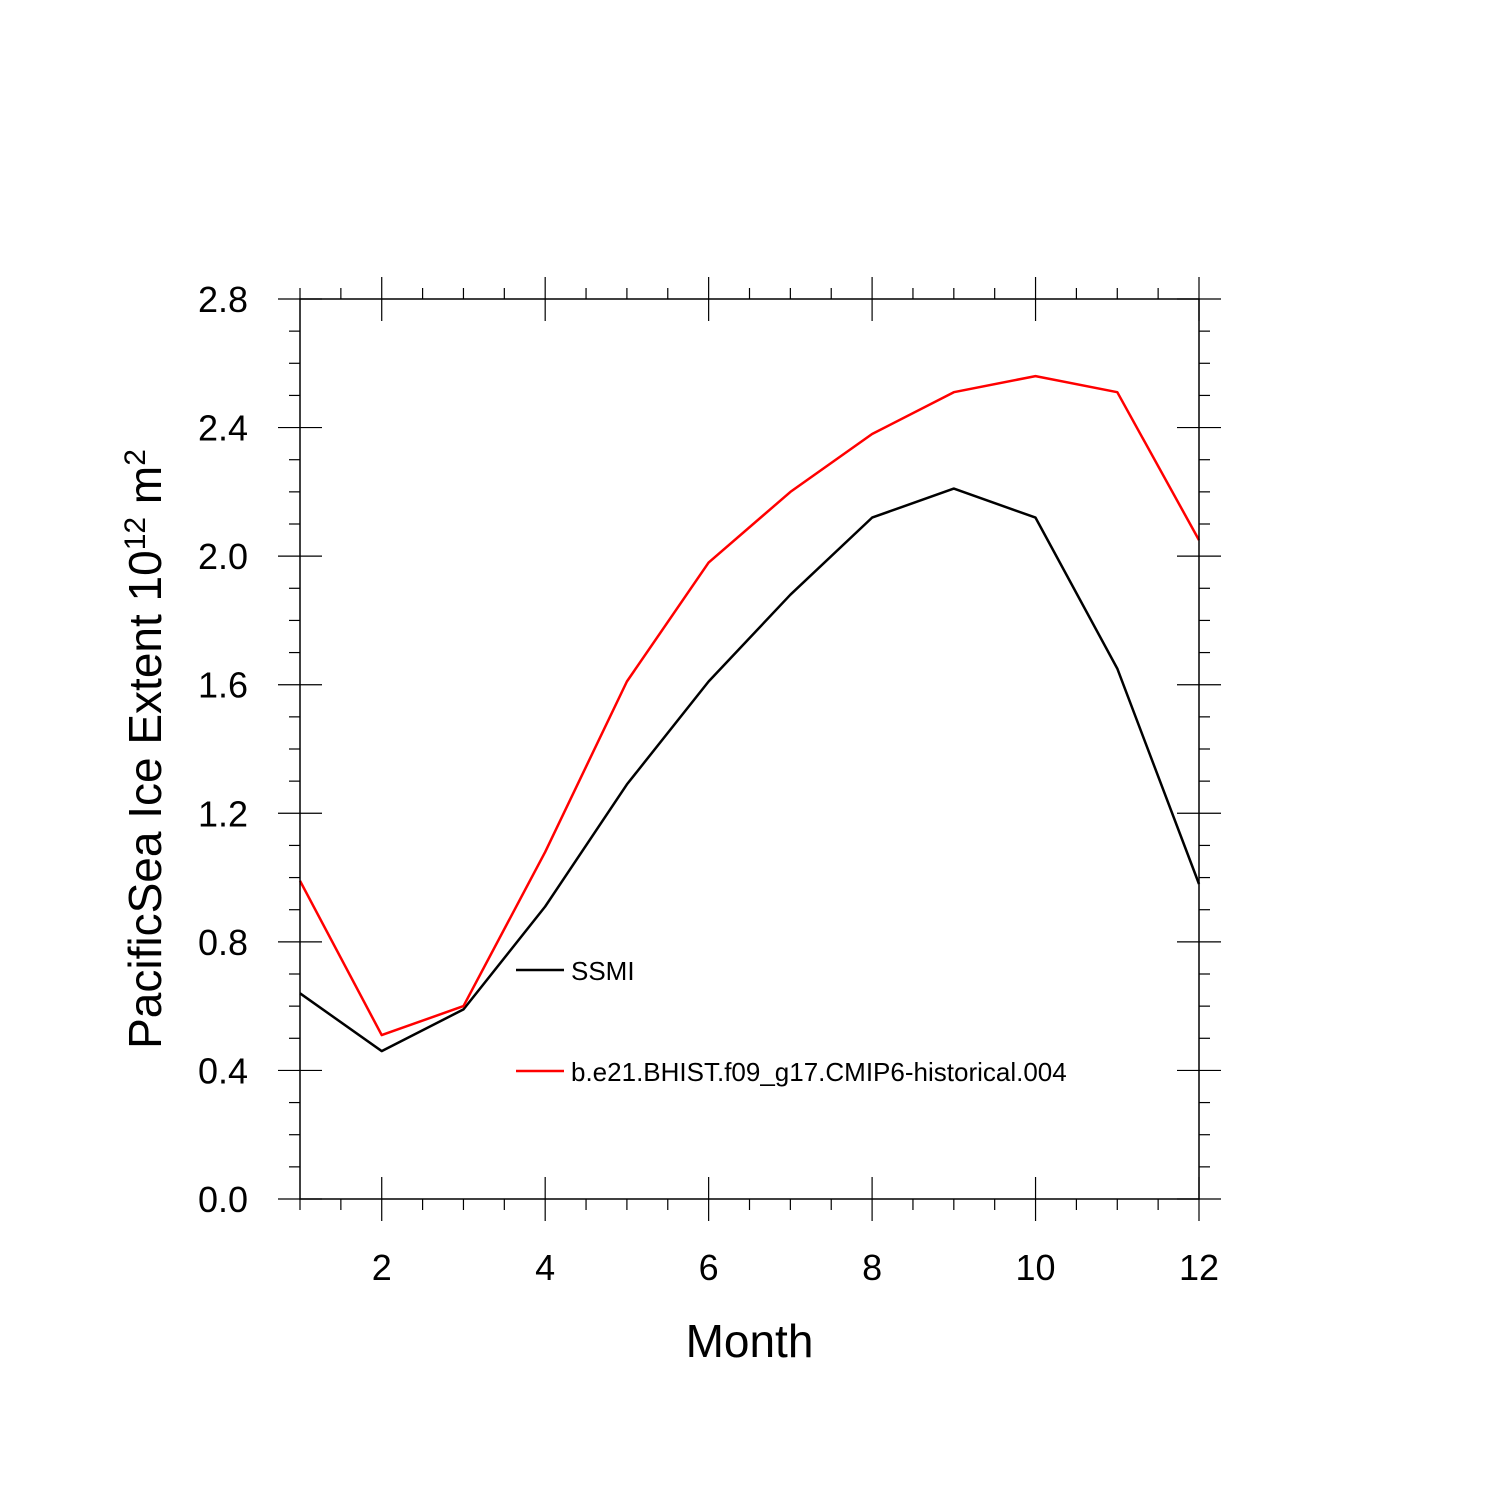 This screenshot has width=1500, height=1500. Describe the element at coordinates (223, 685) in the screenshot. I see `y-tick-label: 1.6` at that location.